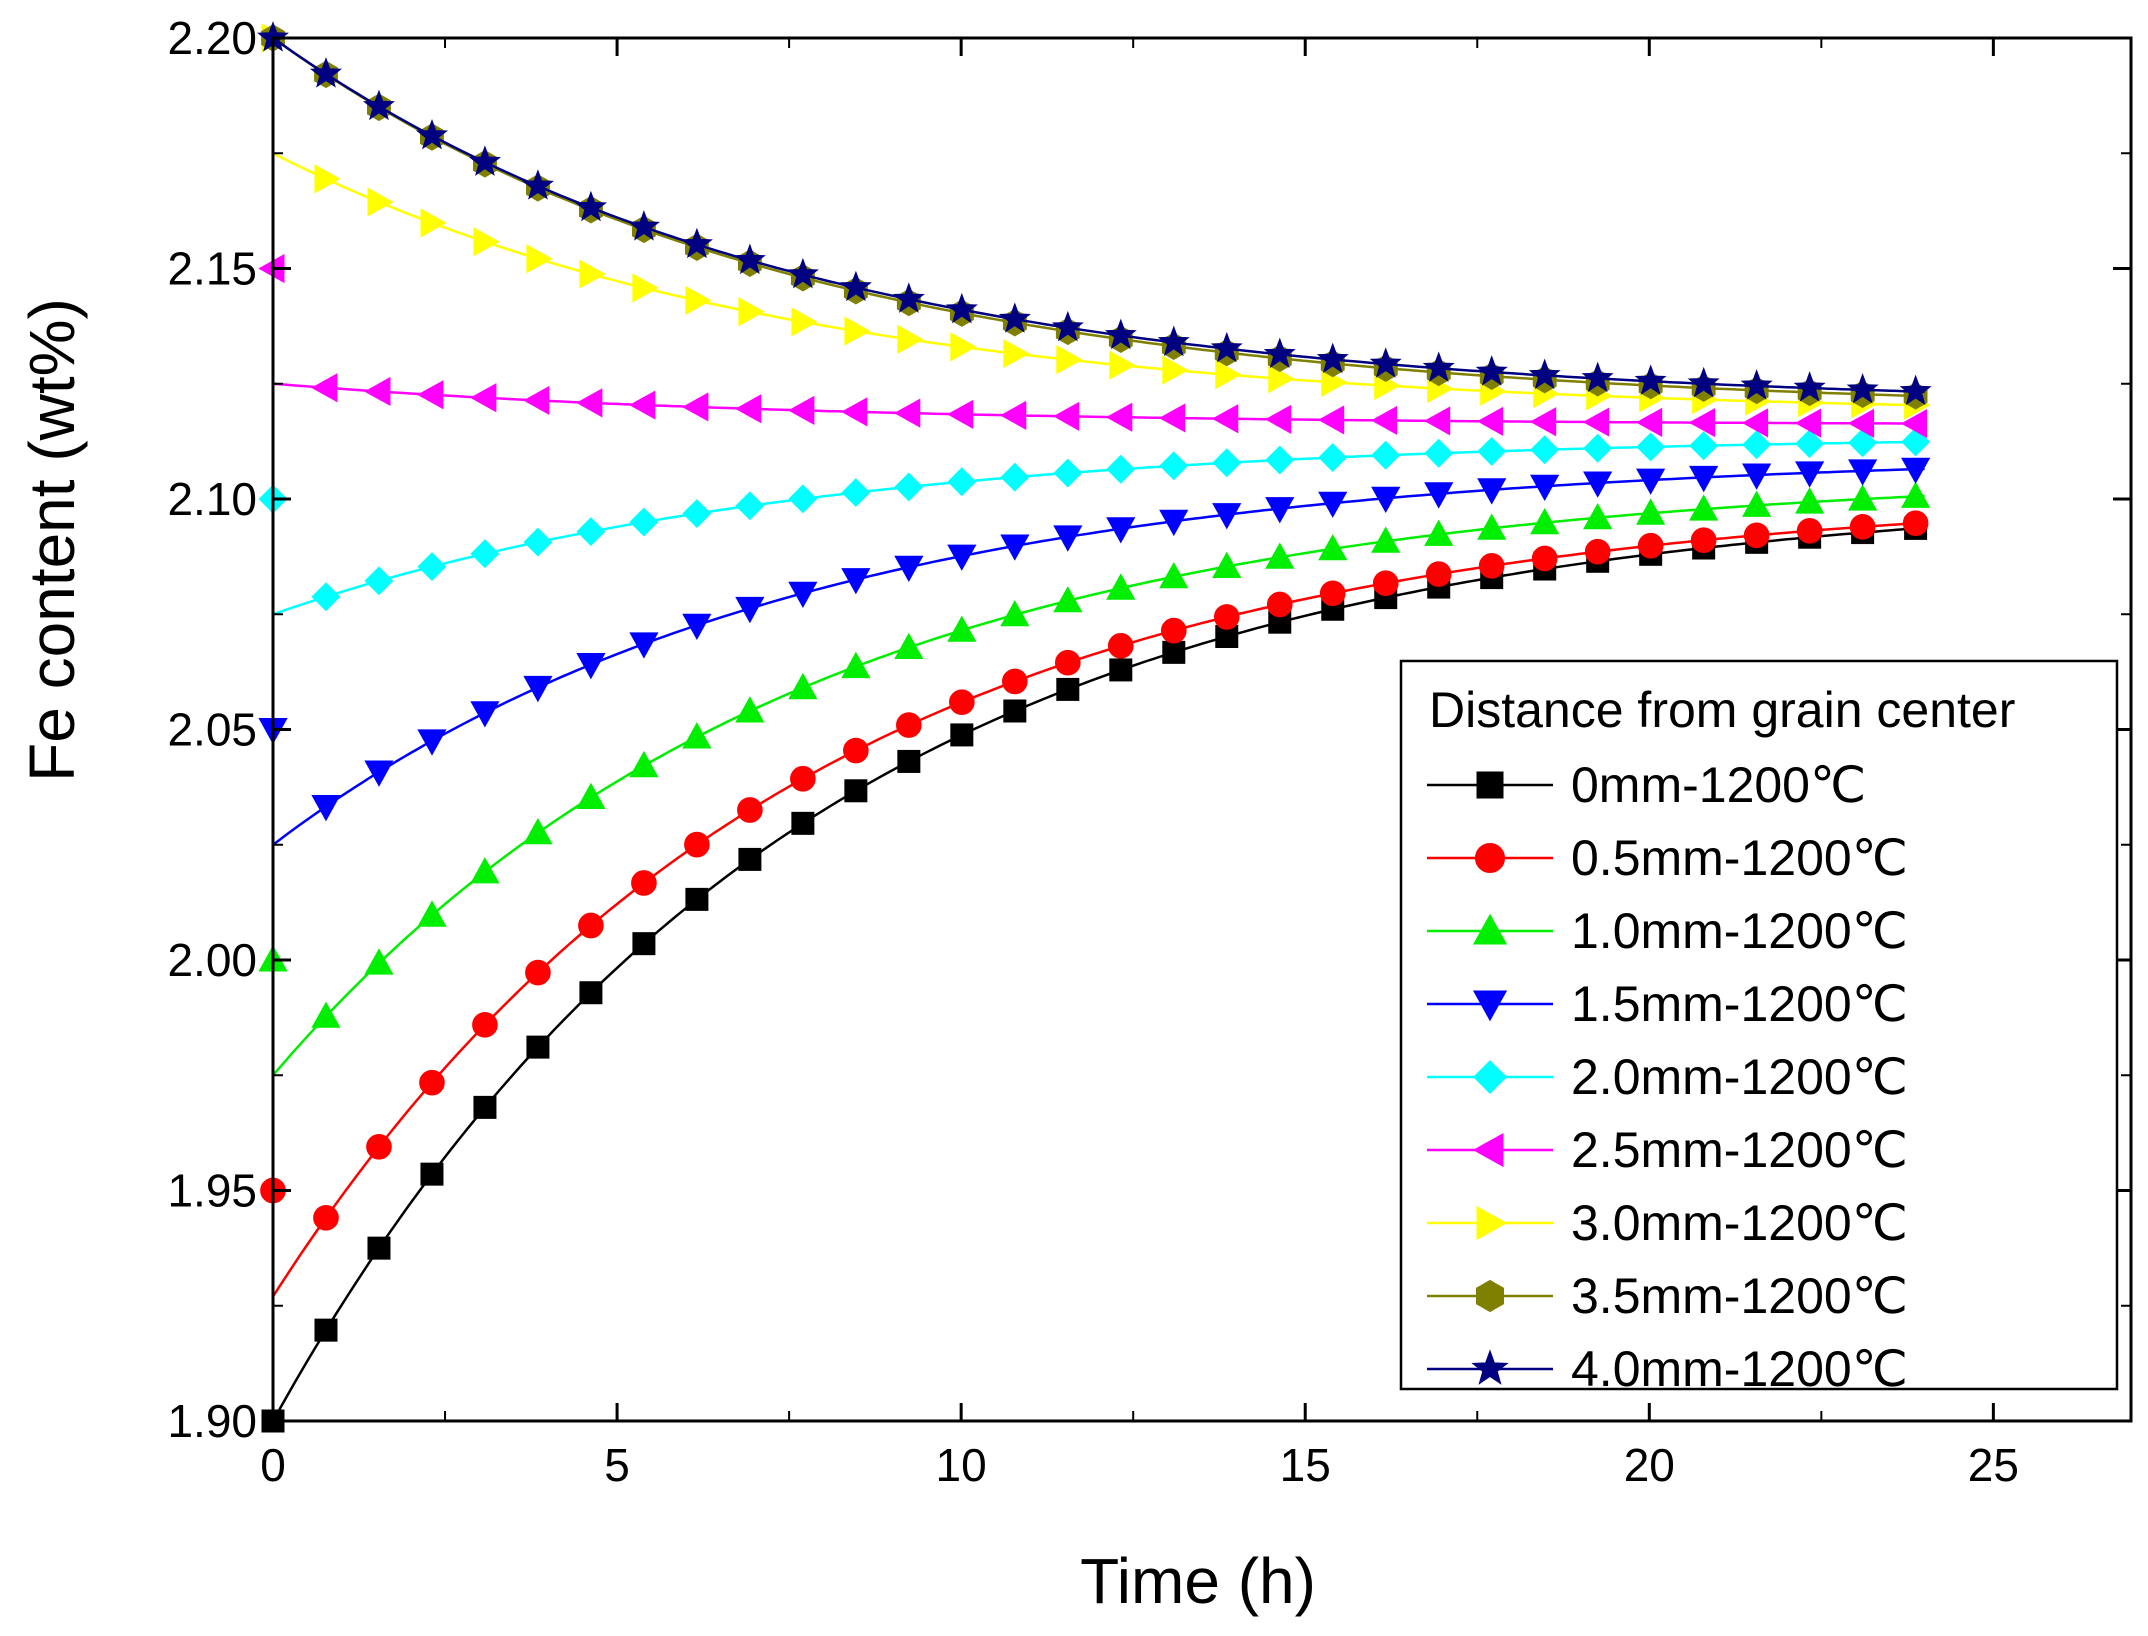  What do you see at coordinates (1739, 1077) in the screenshot?
I see `legend-label-4: 2.0mm-1200℃` at bounding box center [1739, 1077].